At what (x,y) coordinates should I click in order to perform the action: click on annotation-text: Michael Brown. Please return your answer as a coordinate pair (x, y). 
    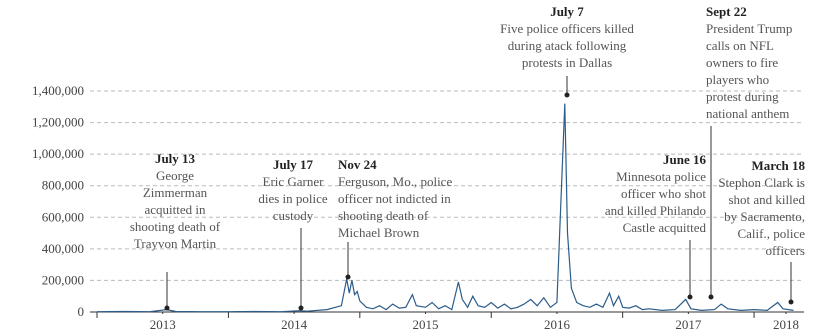
    Looking at the image, I should click on (379, 232).